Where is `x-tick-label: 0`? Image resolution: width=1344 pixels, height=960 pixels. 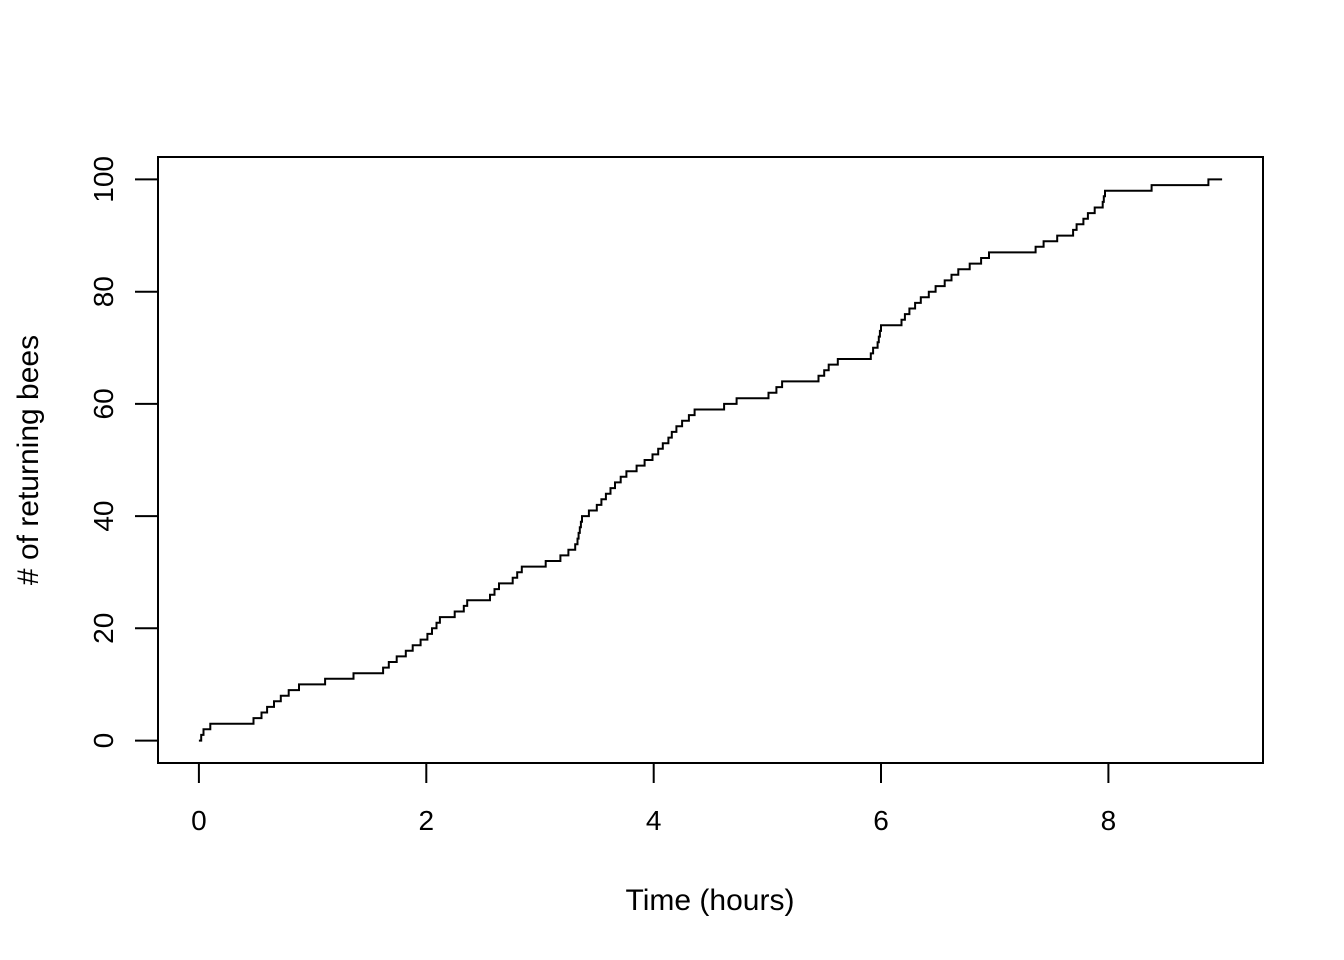
x-tick-label: 0 is located at coordinates (199, 820).